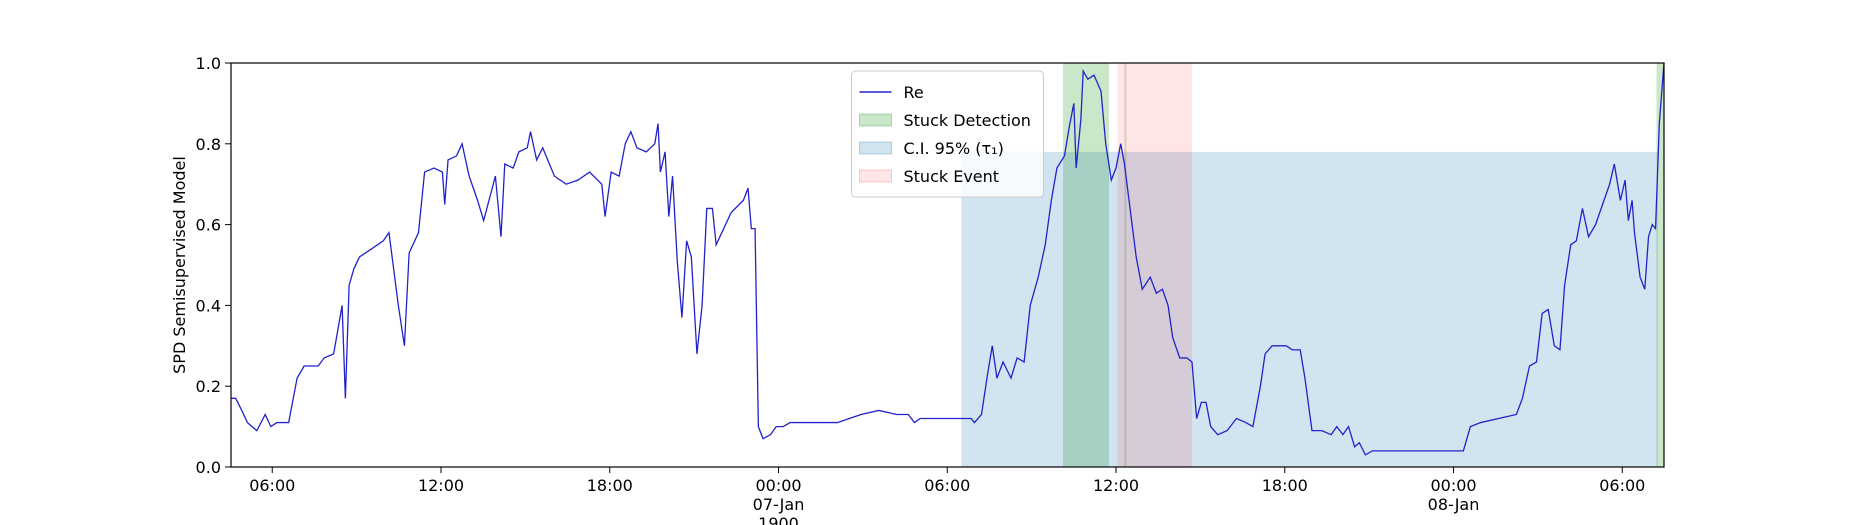 This screenshot has width=1850, height=525. What do you see at coordinates (208, 225) in the screenshot?
I see `y-tick-label: 0.6` at bounding box center [208, 225].